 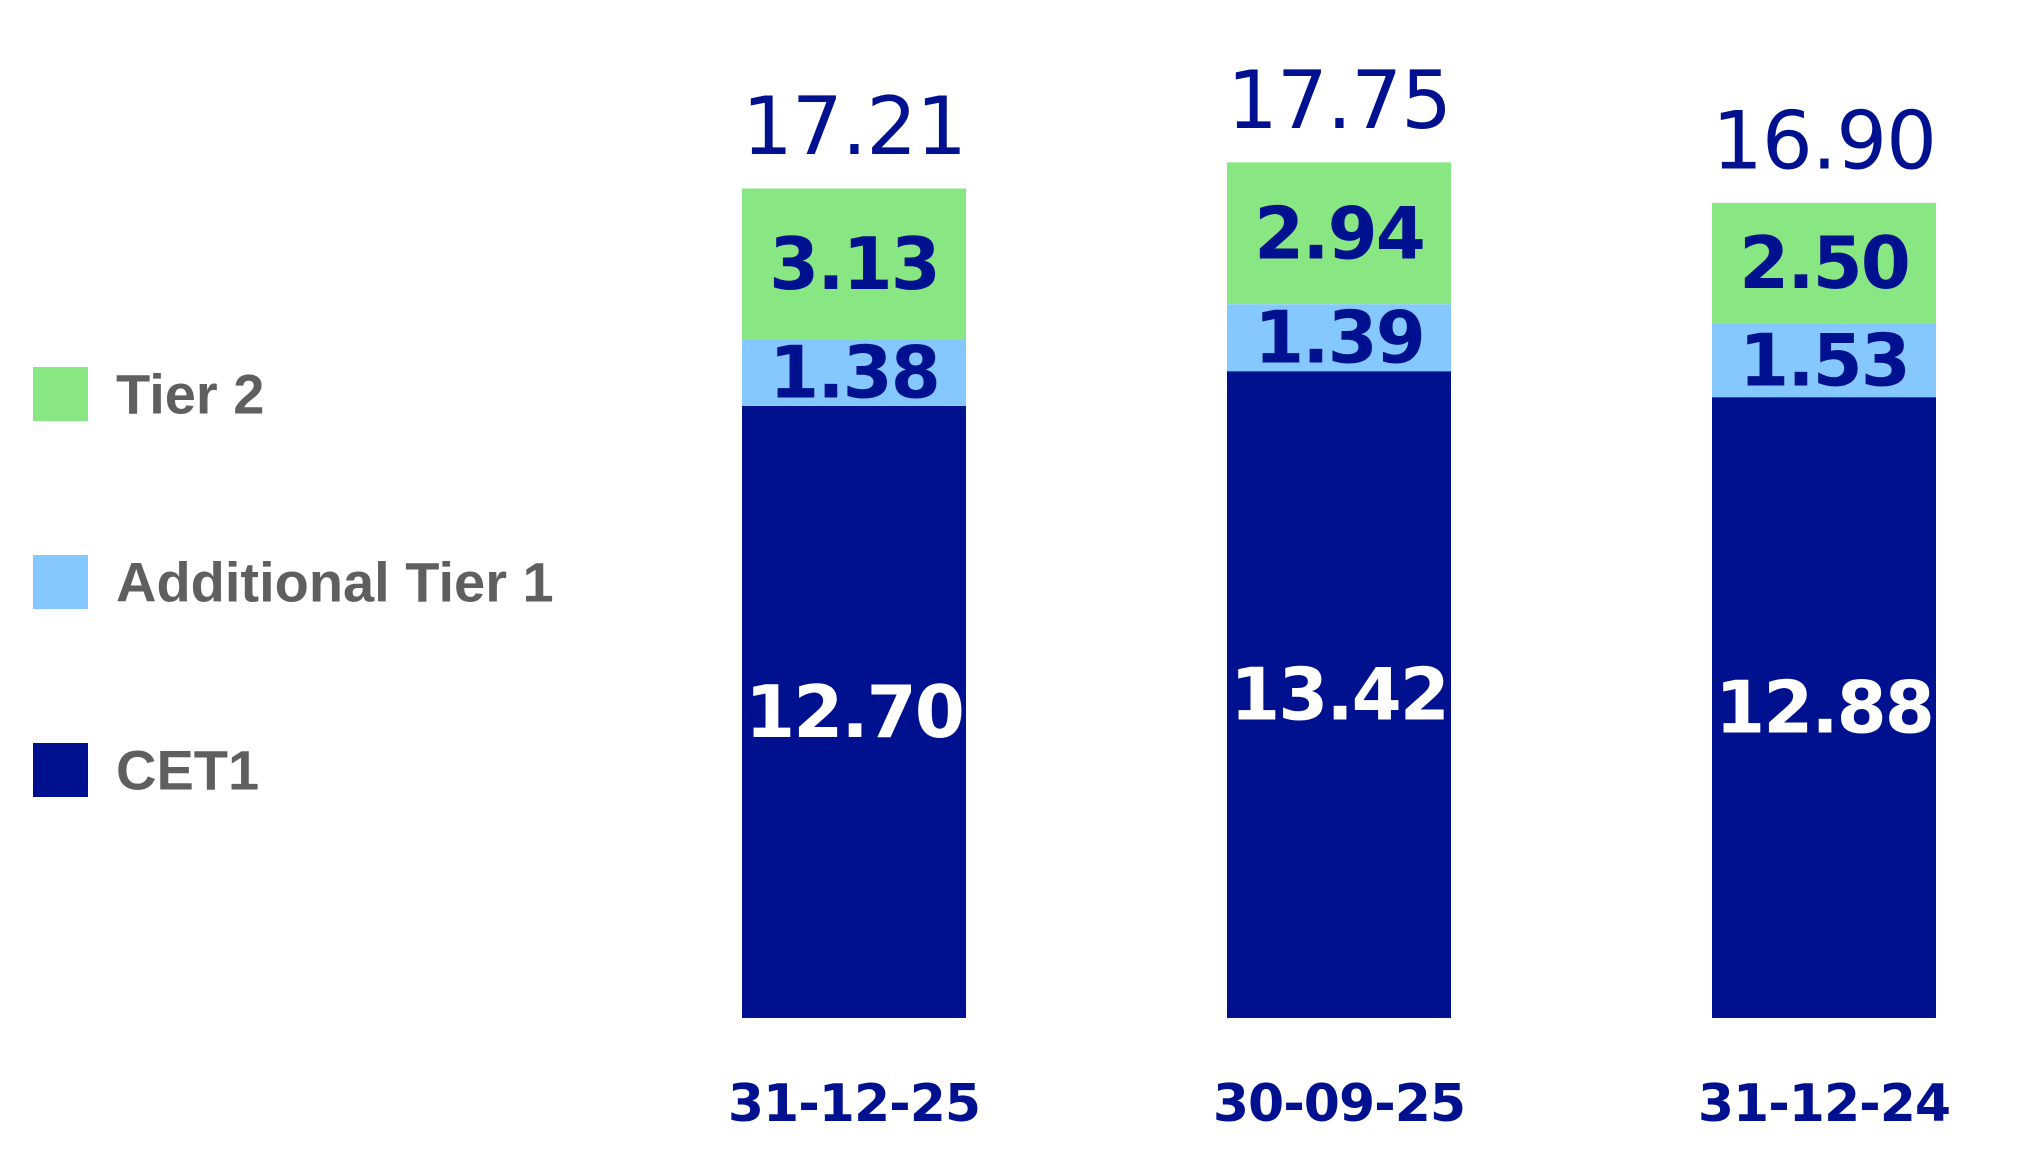 I want to click on data-label-additional-tier-1-31-12-25: 1.38, so click(x=854, y=373).